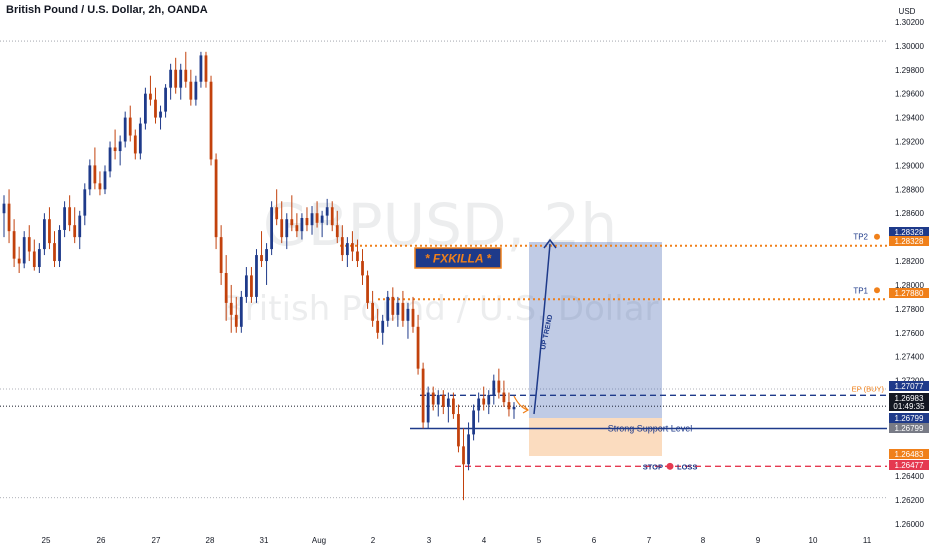 This screenshot has width=932, height=550. What do you see at coordinates (909, 465) in the screenshot?
I see `price-tag-text: 1.26477` at bounding box center [909, 465].